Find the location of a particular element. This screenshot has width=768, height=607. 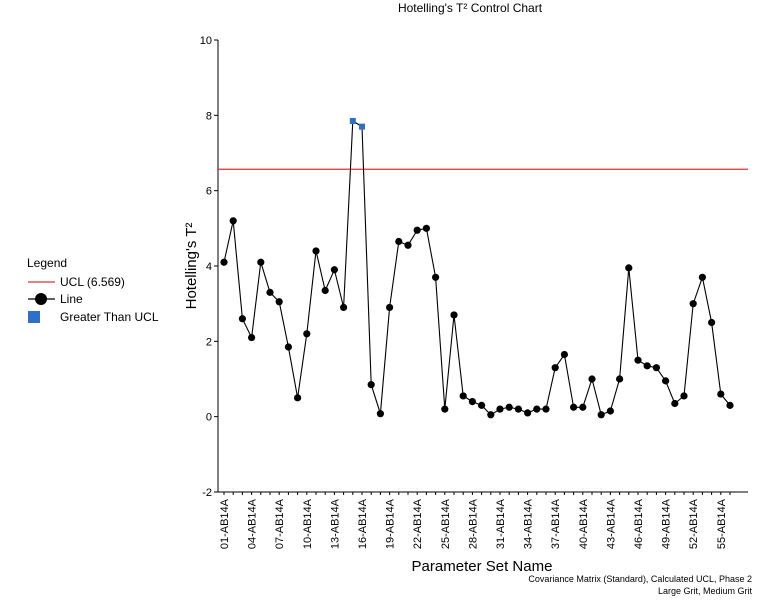

x-tick-label: 07-AB14A is located at coordinates (280, 523).